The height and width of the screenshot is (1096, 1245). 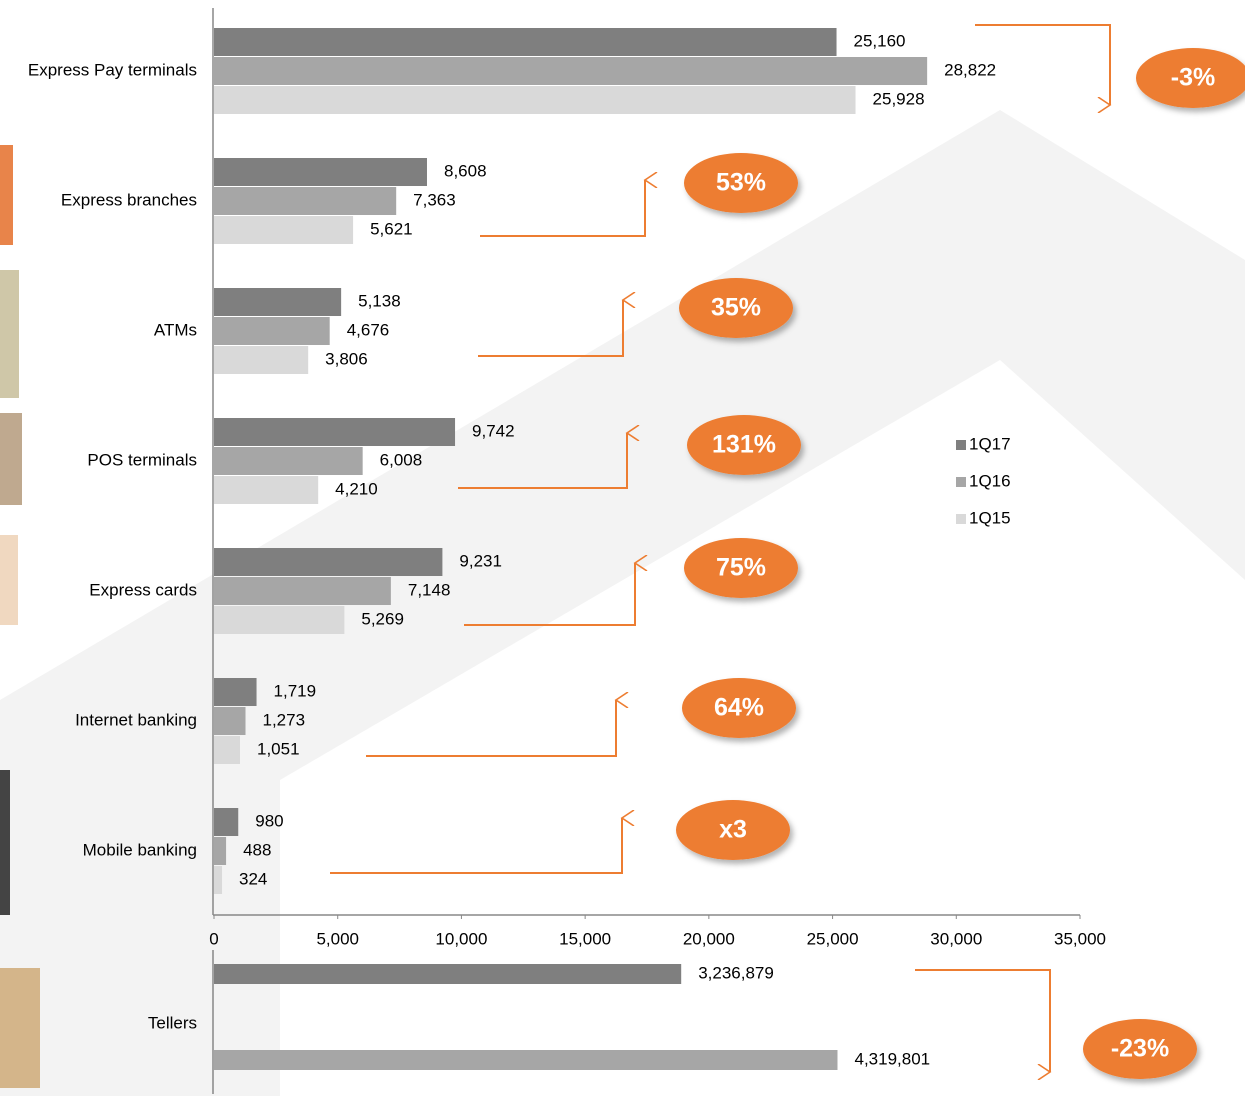 I want to click on value-label: 5,269, so click(x=382, y=618).